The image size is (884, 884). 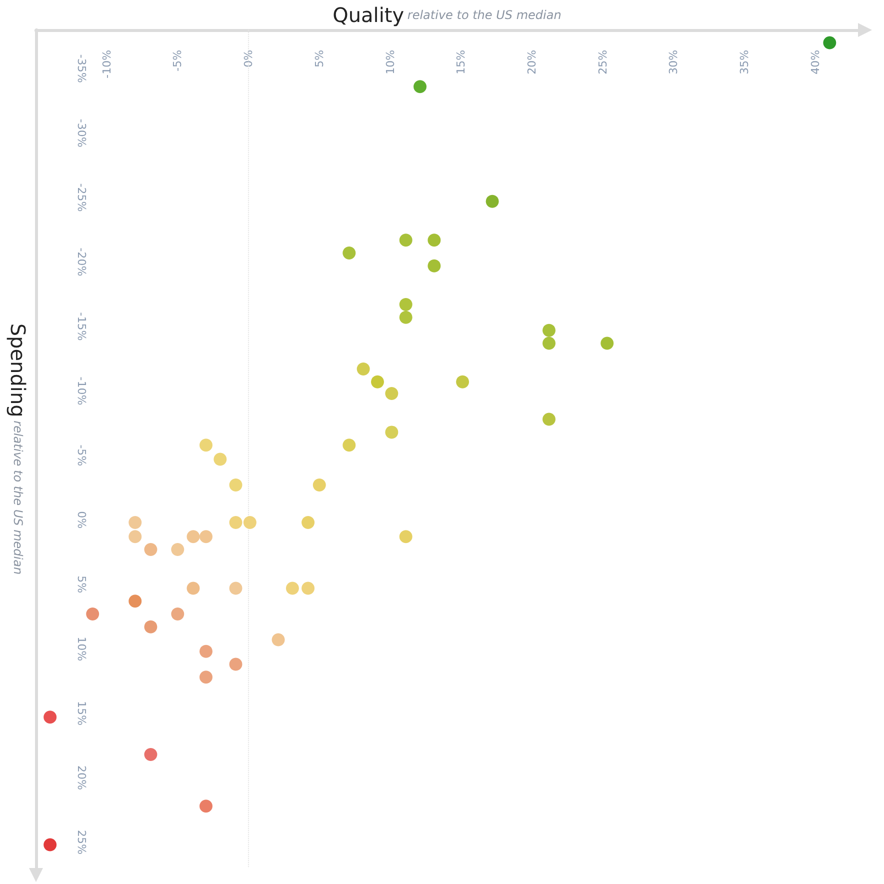 I want to click on x-tick-label: -10%, so click(x=107, y=64).